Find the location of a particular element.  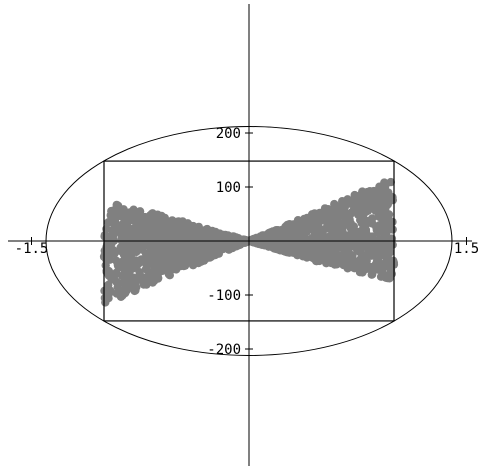

x-tick: 1.5 is located at coordinates (466, 247).